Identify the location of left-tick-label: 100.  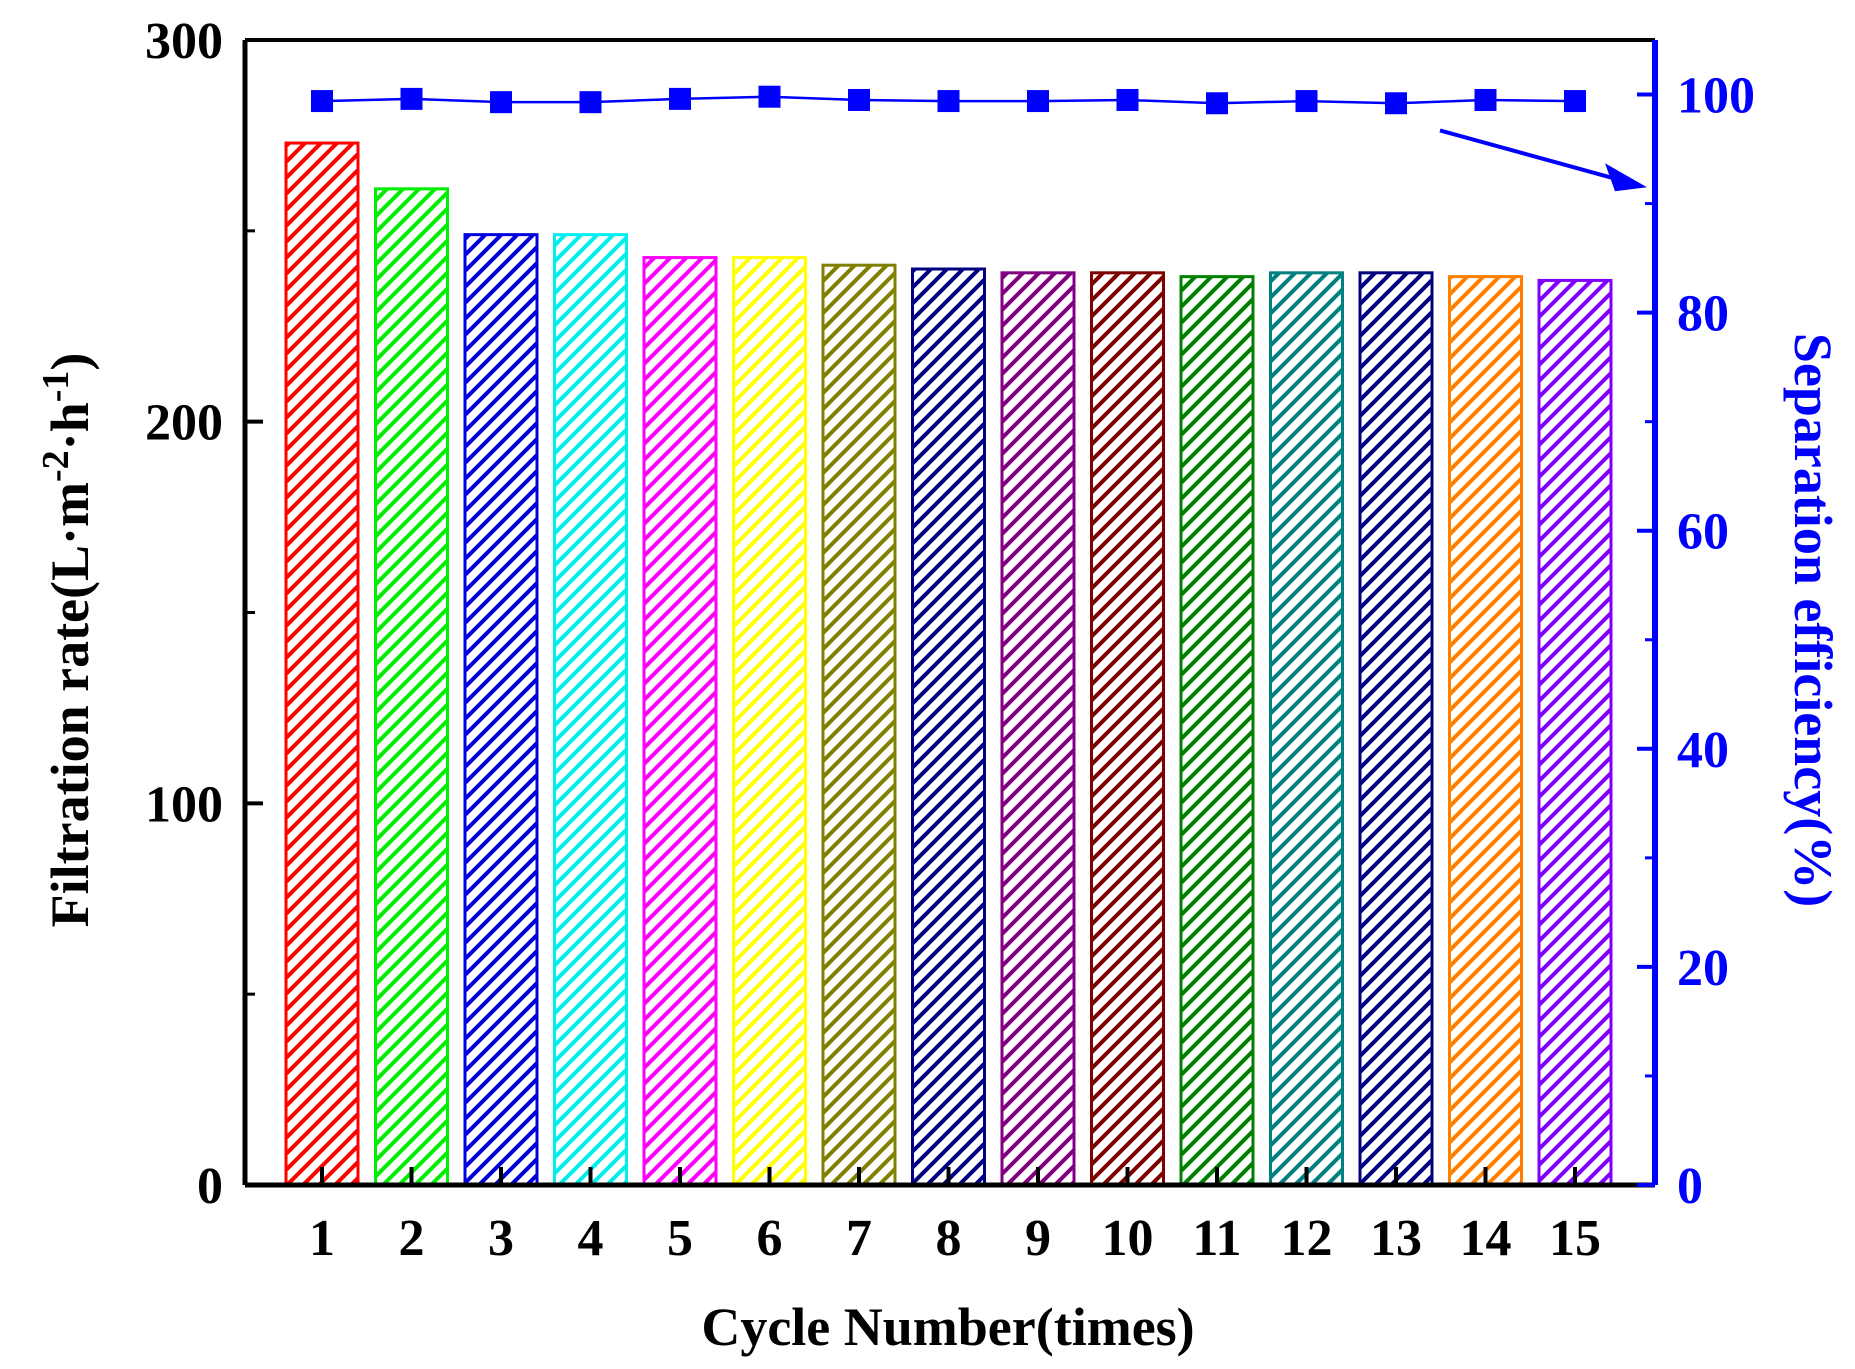
(184, 804).